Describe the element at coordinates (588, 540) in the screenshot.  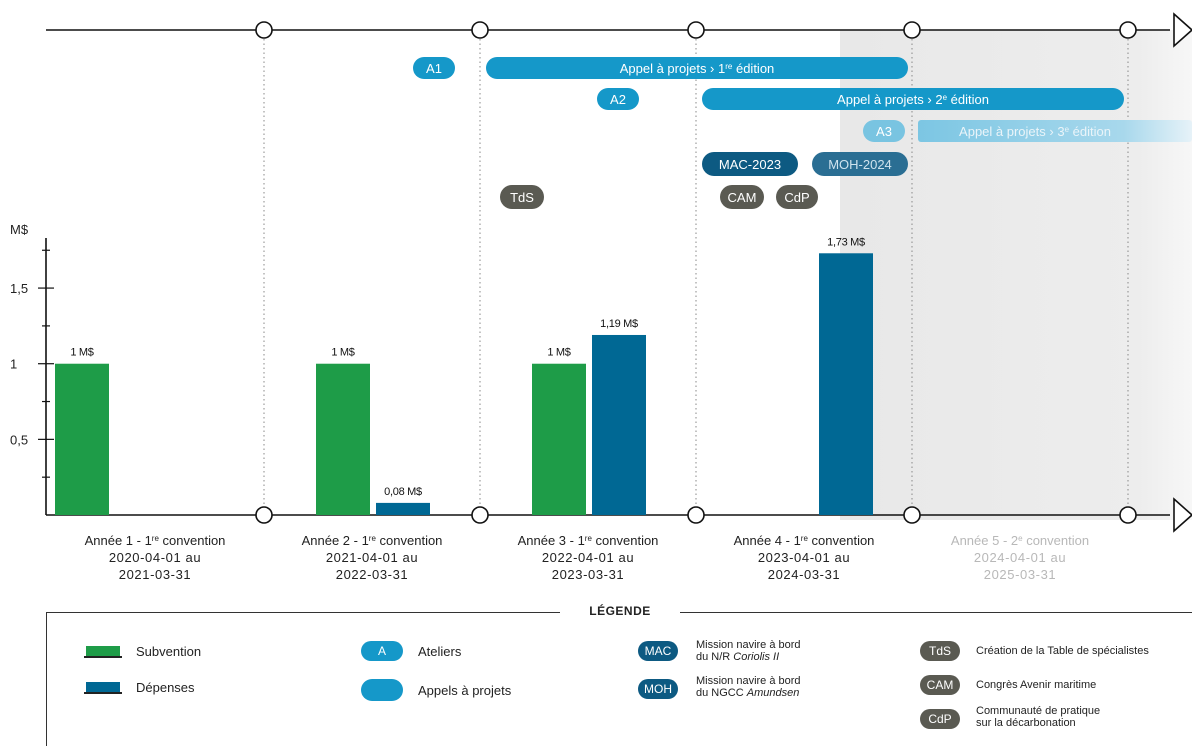
I see `x-category-label-line1: Année 3 - 1re convention` at that location.